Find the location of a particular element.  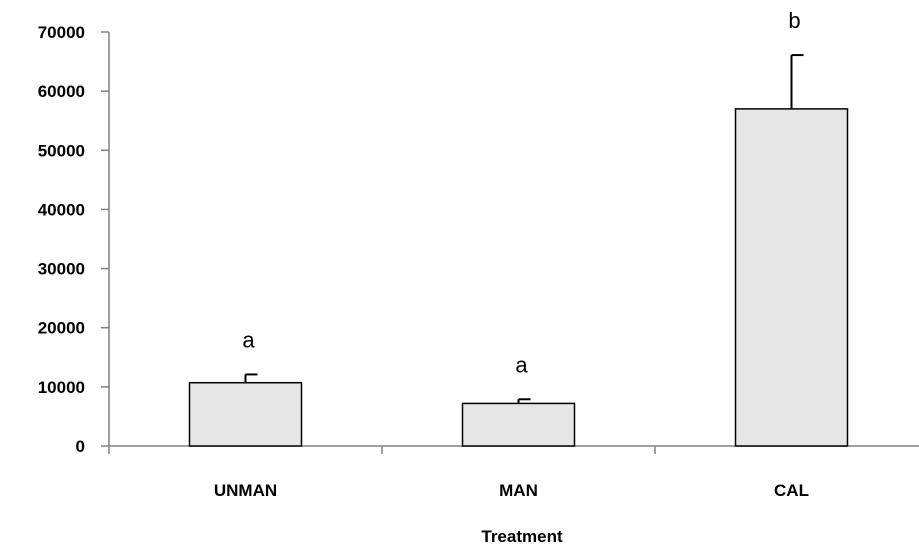

y-tick-label: 70000 is located at coordinates (61, 32).